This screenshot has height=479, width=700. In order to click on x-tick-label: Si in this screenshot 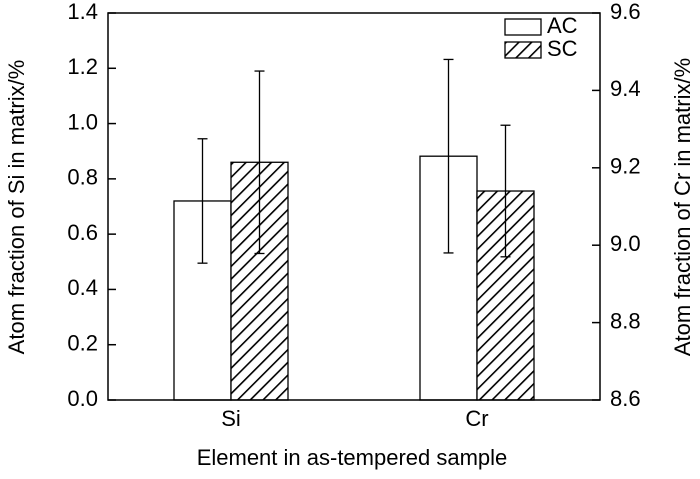, I will do `click(231, 418)`.